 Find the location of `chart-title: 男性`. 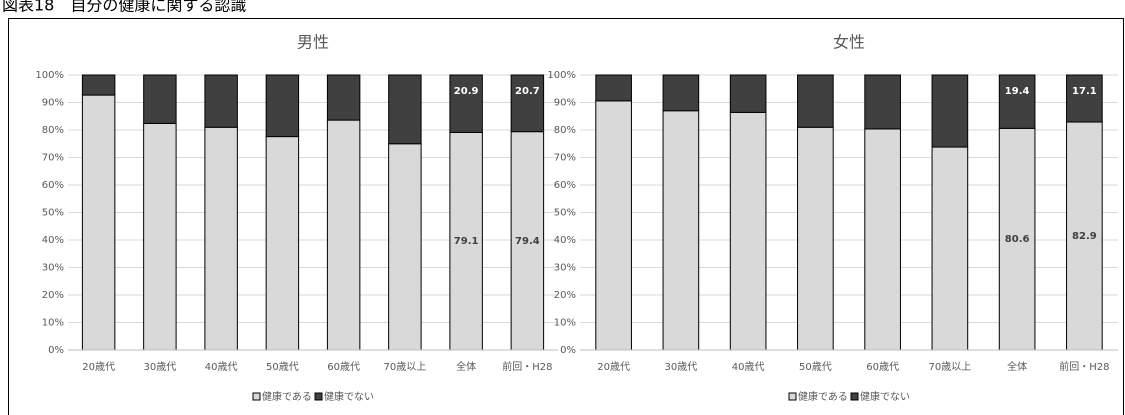

chart-title: 男性 is located at coordinates (313, 42).